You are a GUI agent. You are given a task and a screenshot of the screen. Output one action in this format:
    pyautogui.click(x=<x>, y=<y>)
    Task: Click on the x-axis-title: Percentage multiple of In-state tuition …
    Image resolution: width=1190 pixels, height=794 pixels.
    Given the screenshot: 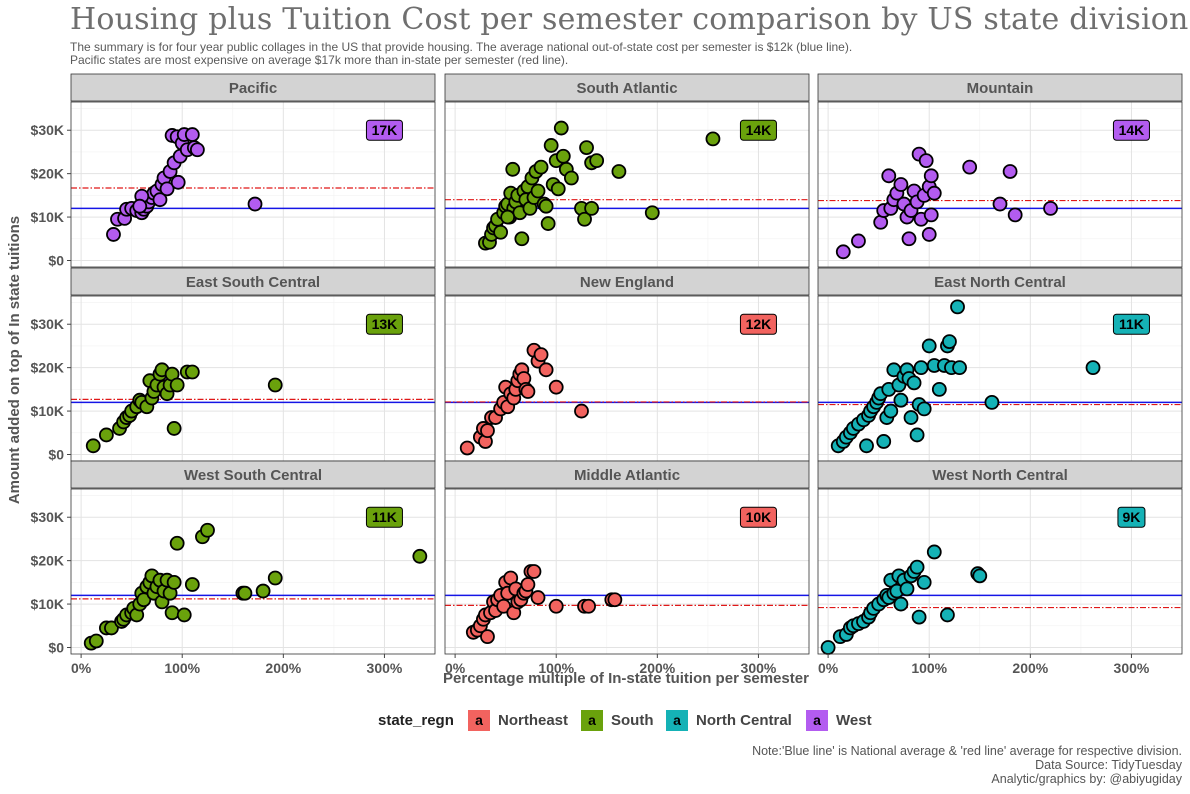 What is the action you would take?
    pyautogui.click(x=626, y=678)
    